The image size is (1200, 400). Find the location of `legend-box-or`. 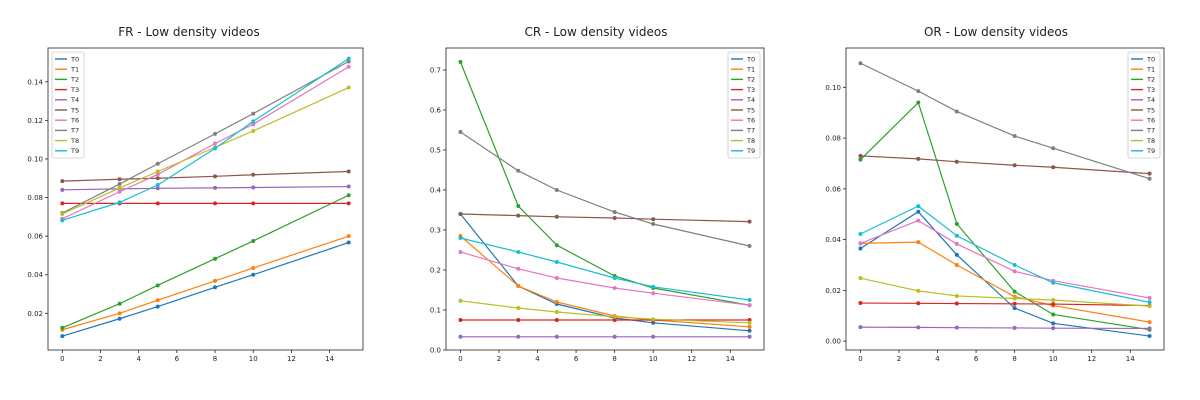

legend-box-or is located at coordinates (1144, 105).